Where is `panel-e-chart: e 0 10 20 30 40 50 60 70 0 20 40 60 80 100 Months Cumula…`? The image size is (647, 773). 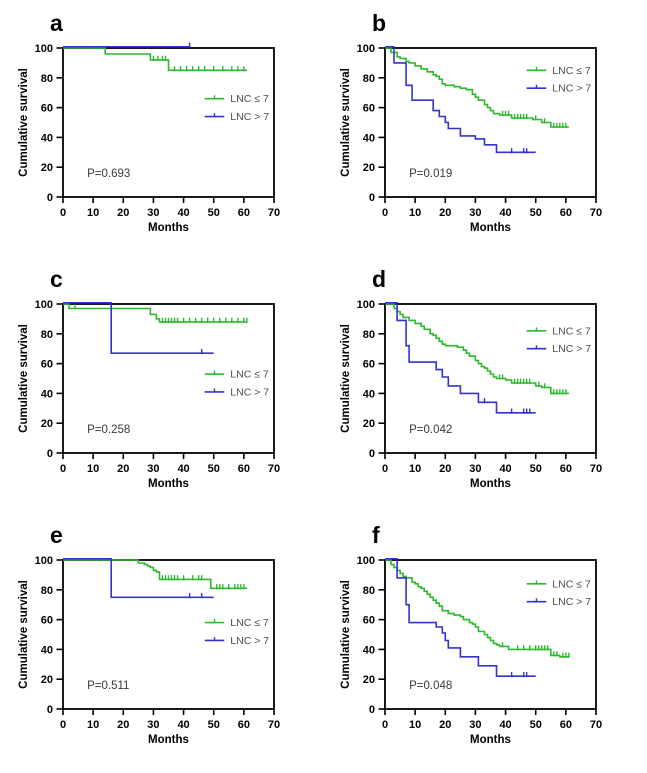 panel-e-chart: e 0 10 20 30 40 50 60 70 0 20 40 60 80 100 Months Cumula… is located at coordinates (149, 634).